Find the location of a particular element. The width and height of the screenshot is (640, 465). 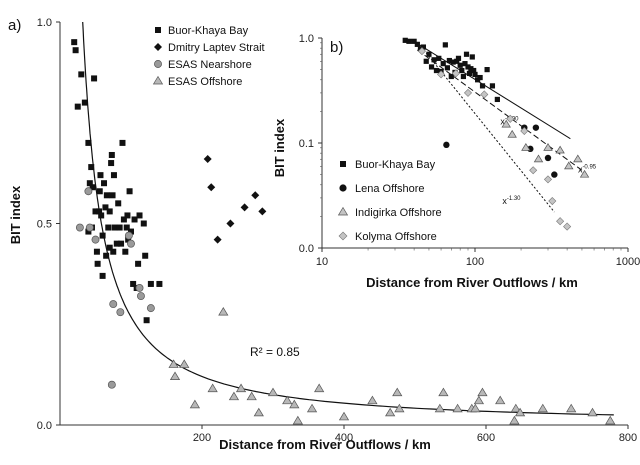

inset-x-axis-label: Distance from River Outflows / km is located at coordinates (472, 282).